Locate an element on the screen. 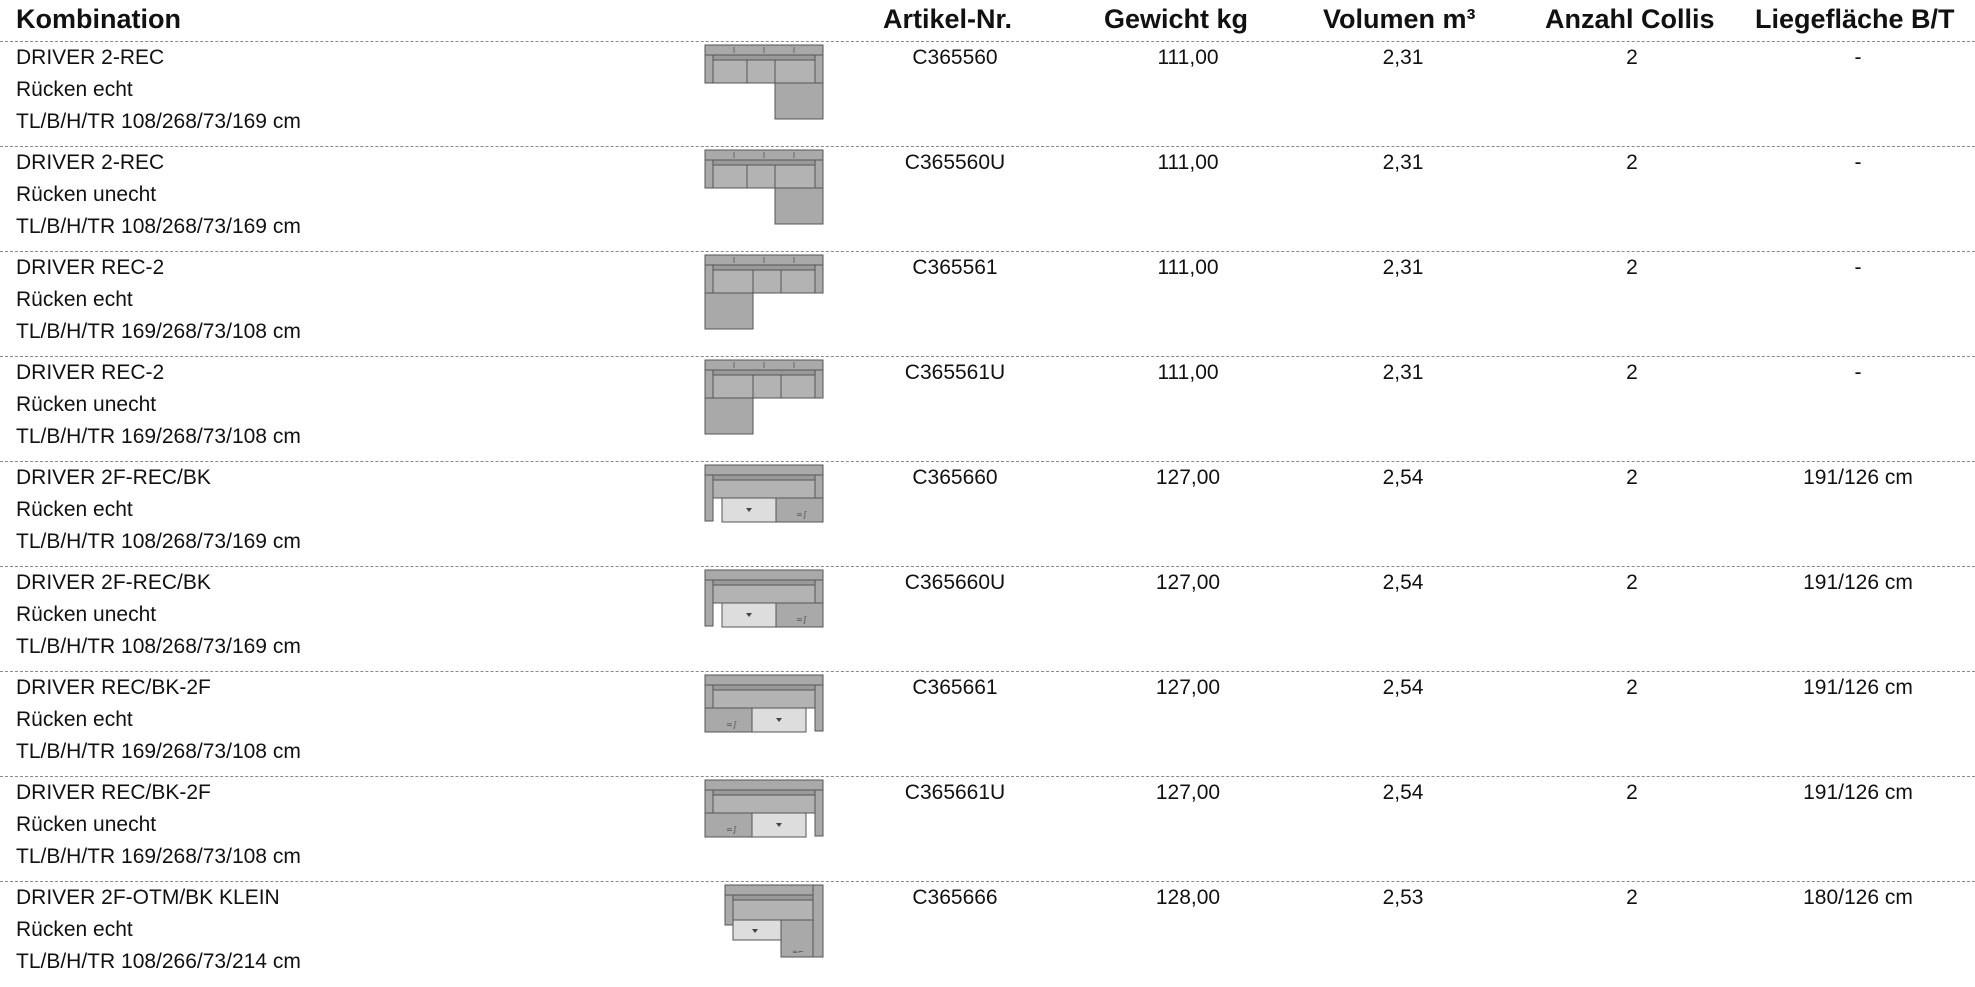 This screenshot has width=1975, height=987. article-number: C365560 is located at coordinates (955, 57).